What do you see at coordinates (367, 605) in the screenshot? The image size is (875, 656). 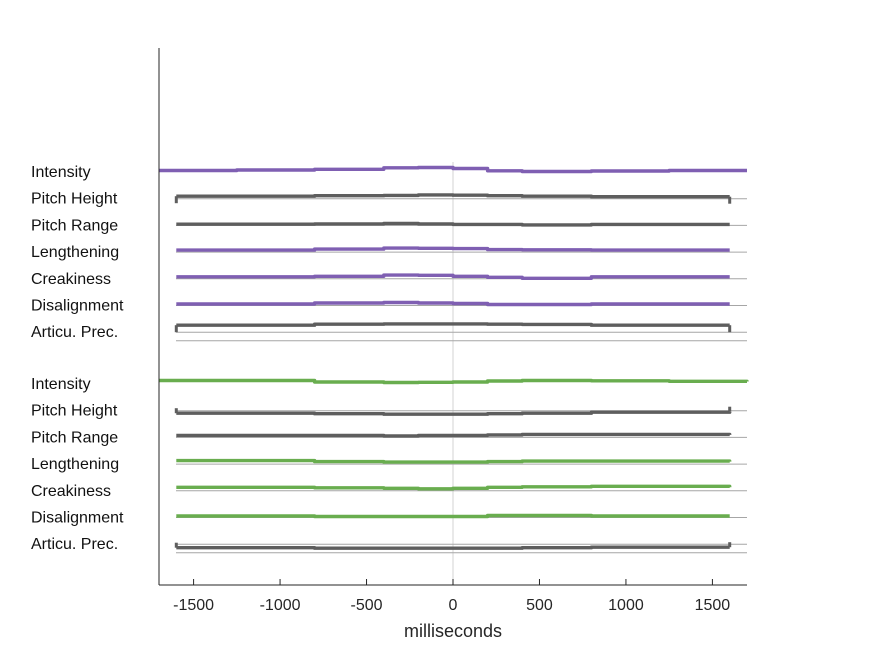 I see `x-tick-label: -500` at bounding box center [367, 605].